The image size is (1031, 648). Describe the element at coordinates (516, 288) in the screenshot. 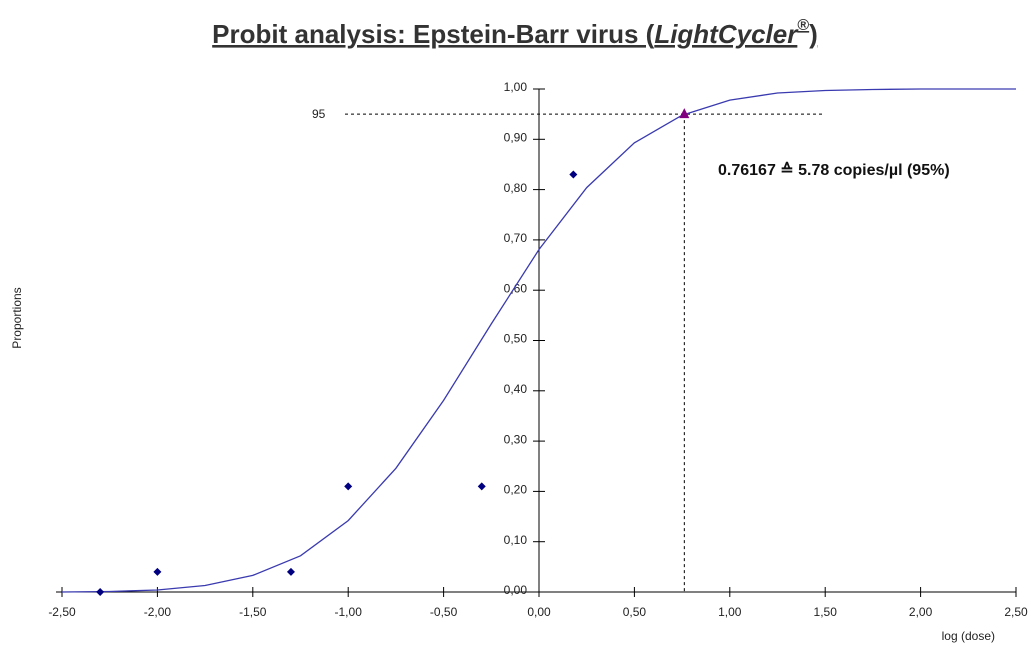

I see `y-tick-label: 0,60` at that location.